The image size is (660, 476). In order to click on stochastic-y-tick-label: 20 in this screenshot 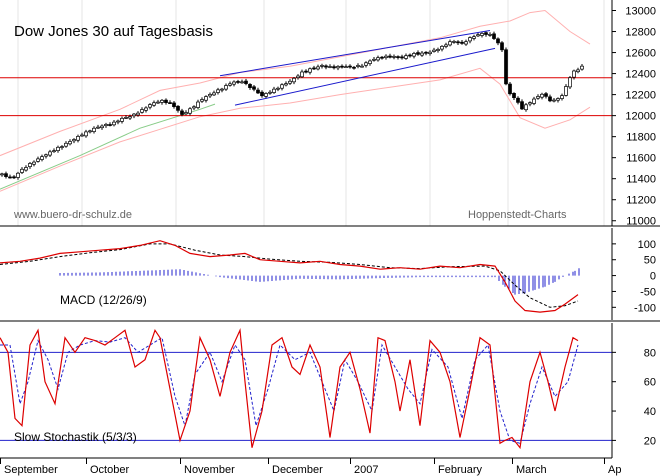, I will do `click(650, 441)`.